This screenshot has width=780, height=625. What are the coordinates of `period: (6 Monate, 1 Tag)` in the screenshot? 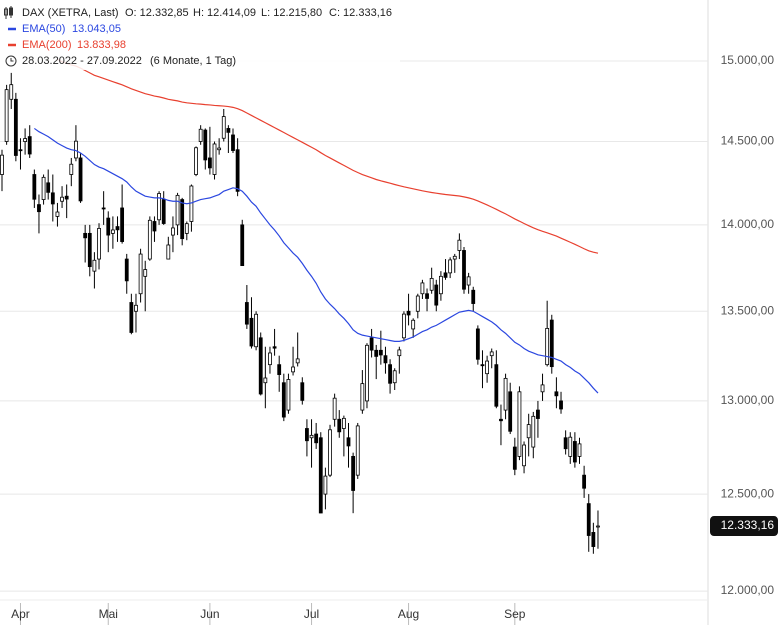 It's located at (193, 61).